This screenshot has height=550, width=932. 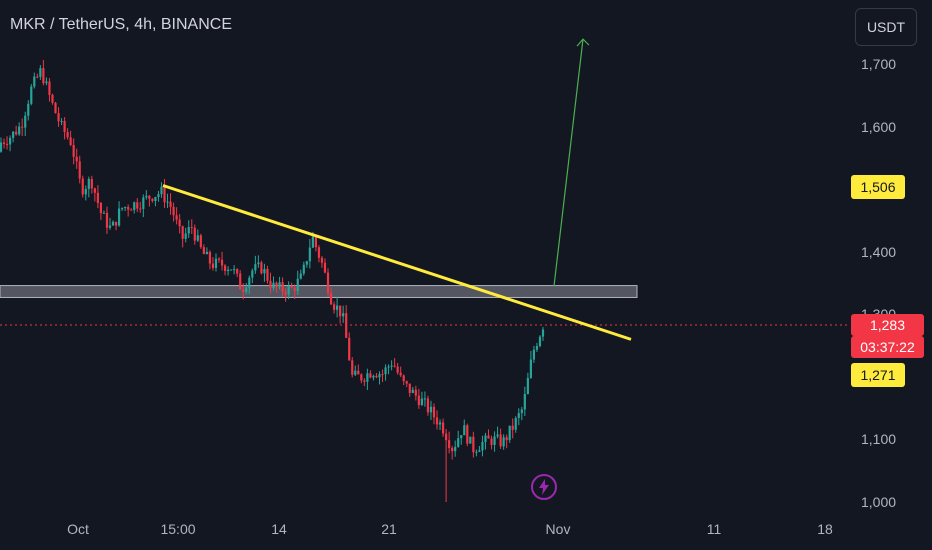 What do you see at coordinates (178, 529) in the screenshot?
I see `x-tick-label: 15:00` at bounding box center [178, 529].